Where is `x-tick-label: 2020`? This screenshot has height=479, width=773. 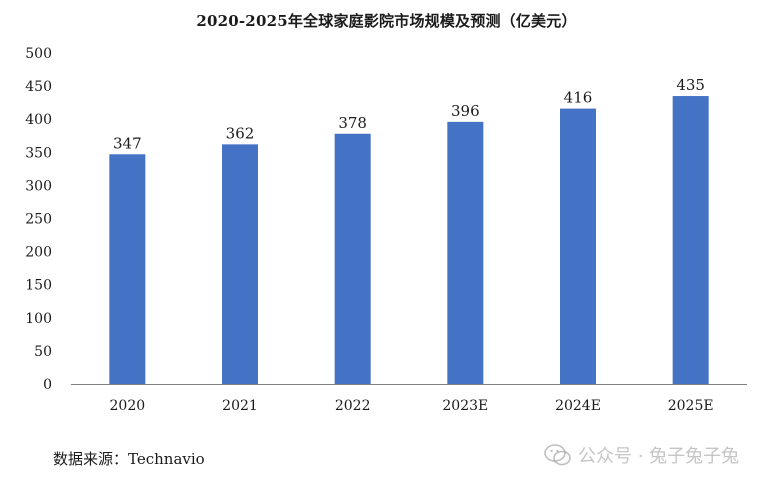 x-tick-label: 2020 is located at coordinates (128, 406).